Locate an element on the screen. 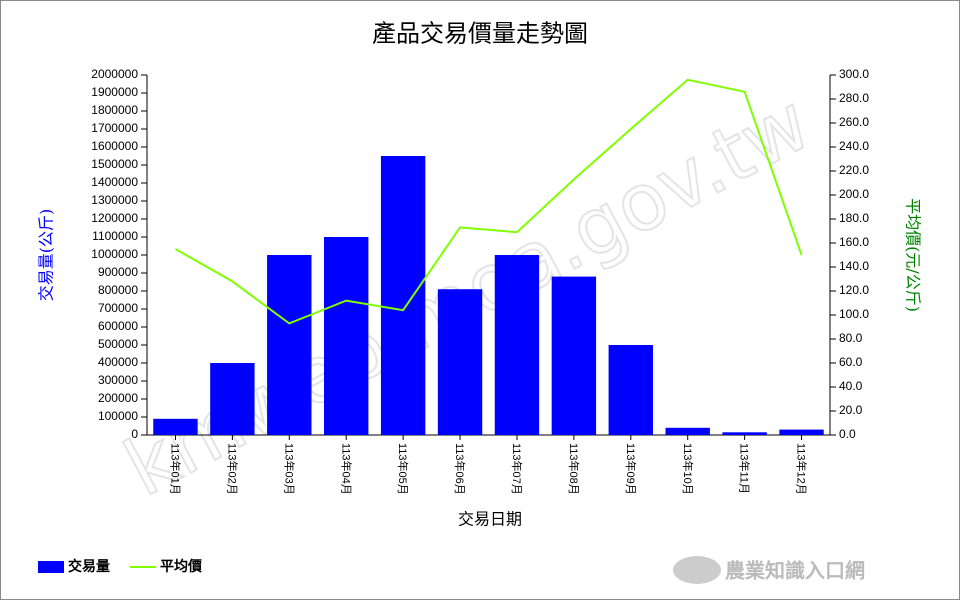  y-tick-label: 200000 is located at coordinates (118, 398).